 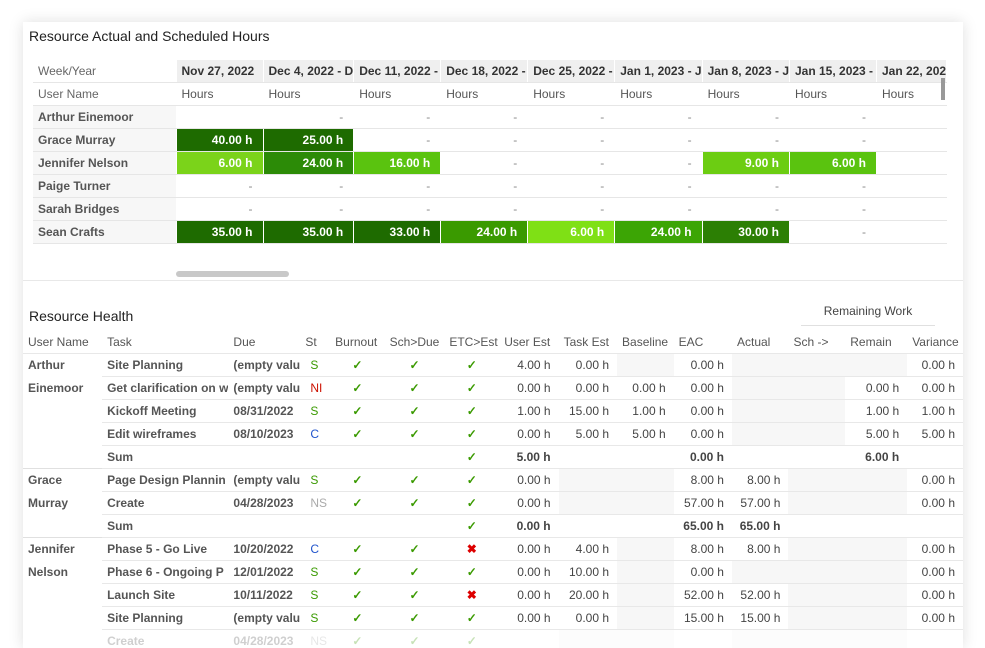 I want to click on resource-name: Arthur Einemoor, so click(x=105, y=117).